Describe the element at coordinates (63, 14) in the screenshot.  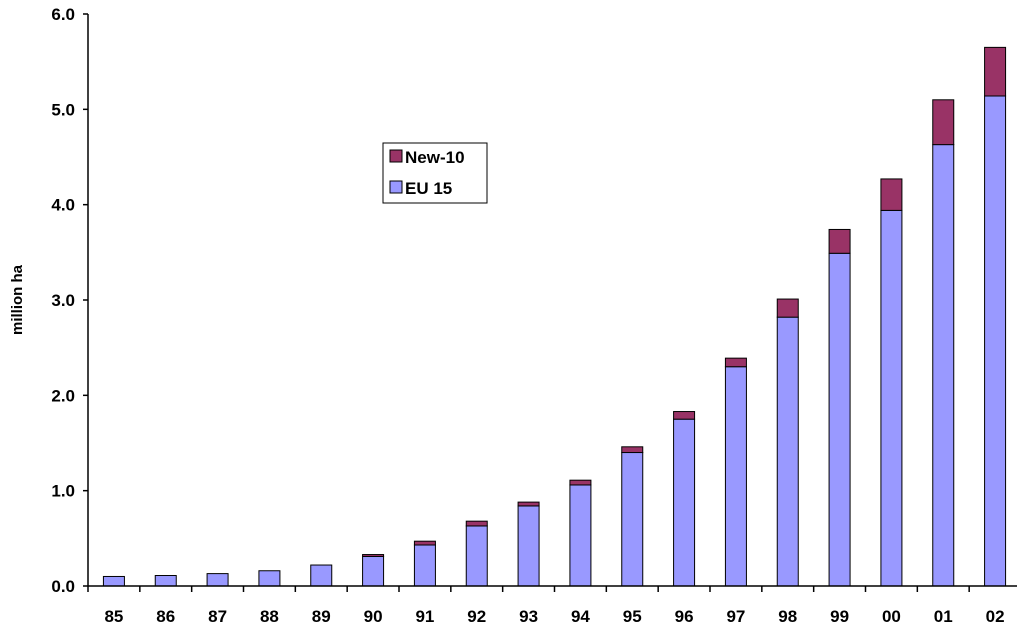
I see `y-tick-label: 6.0` at that location.